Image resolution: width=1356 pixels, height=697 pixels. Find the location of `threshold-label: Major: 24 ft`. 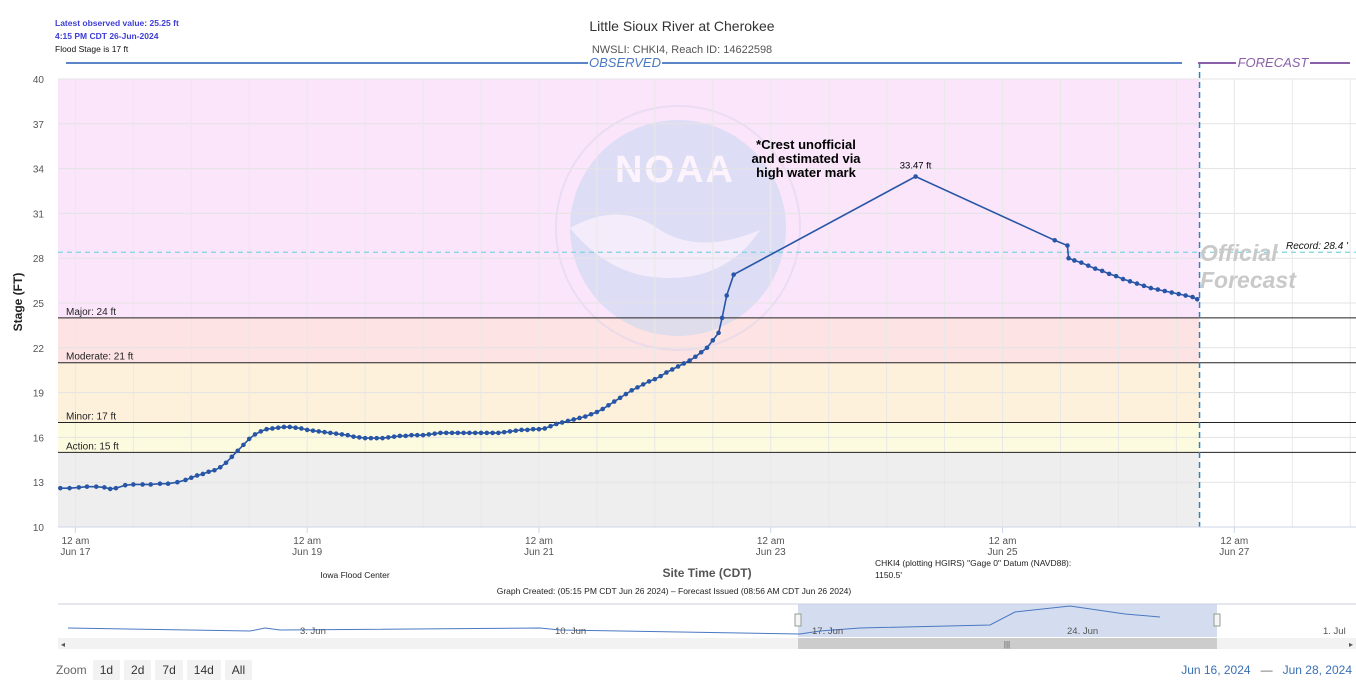

threshold-label: Major: 24 ft is located at coordinates (91, 312).